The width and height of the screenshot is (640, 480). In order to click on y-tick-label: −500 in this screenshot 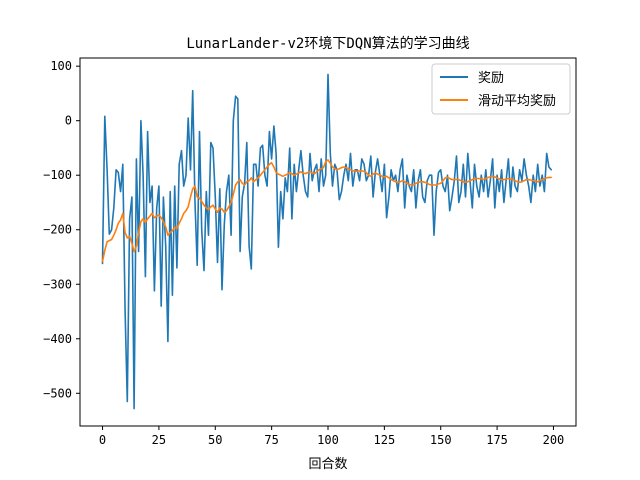, I will do `click(57, 393)`.